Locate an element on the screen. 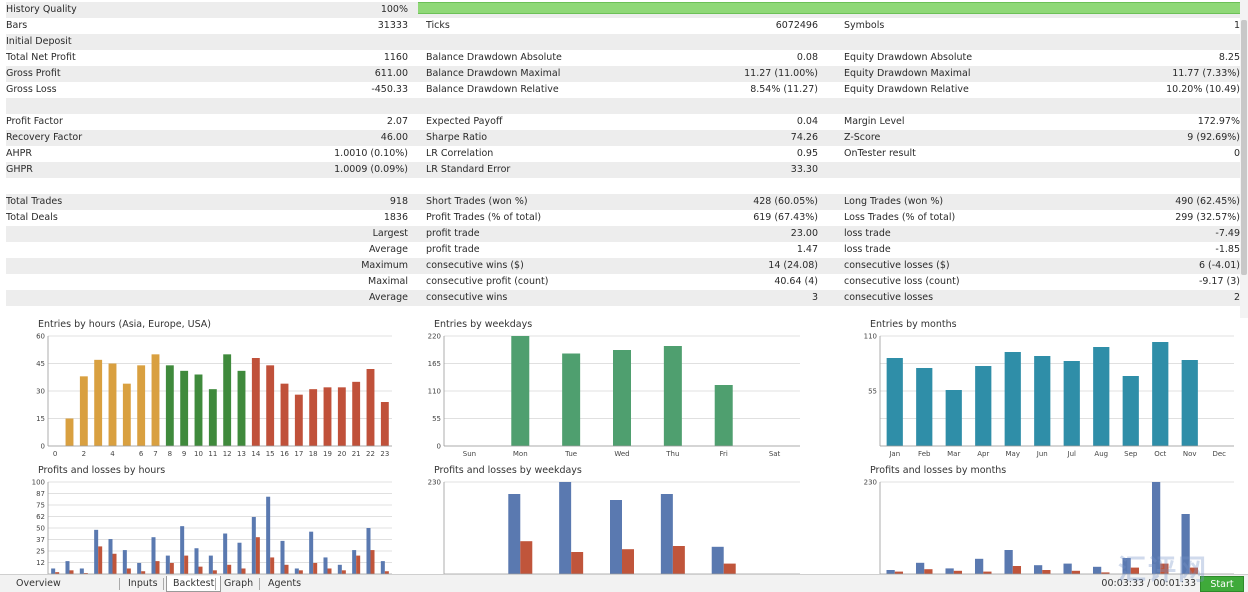 The image size is (1248, 592). stat-label: consecutive losses is located at coordinates (889, 297).